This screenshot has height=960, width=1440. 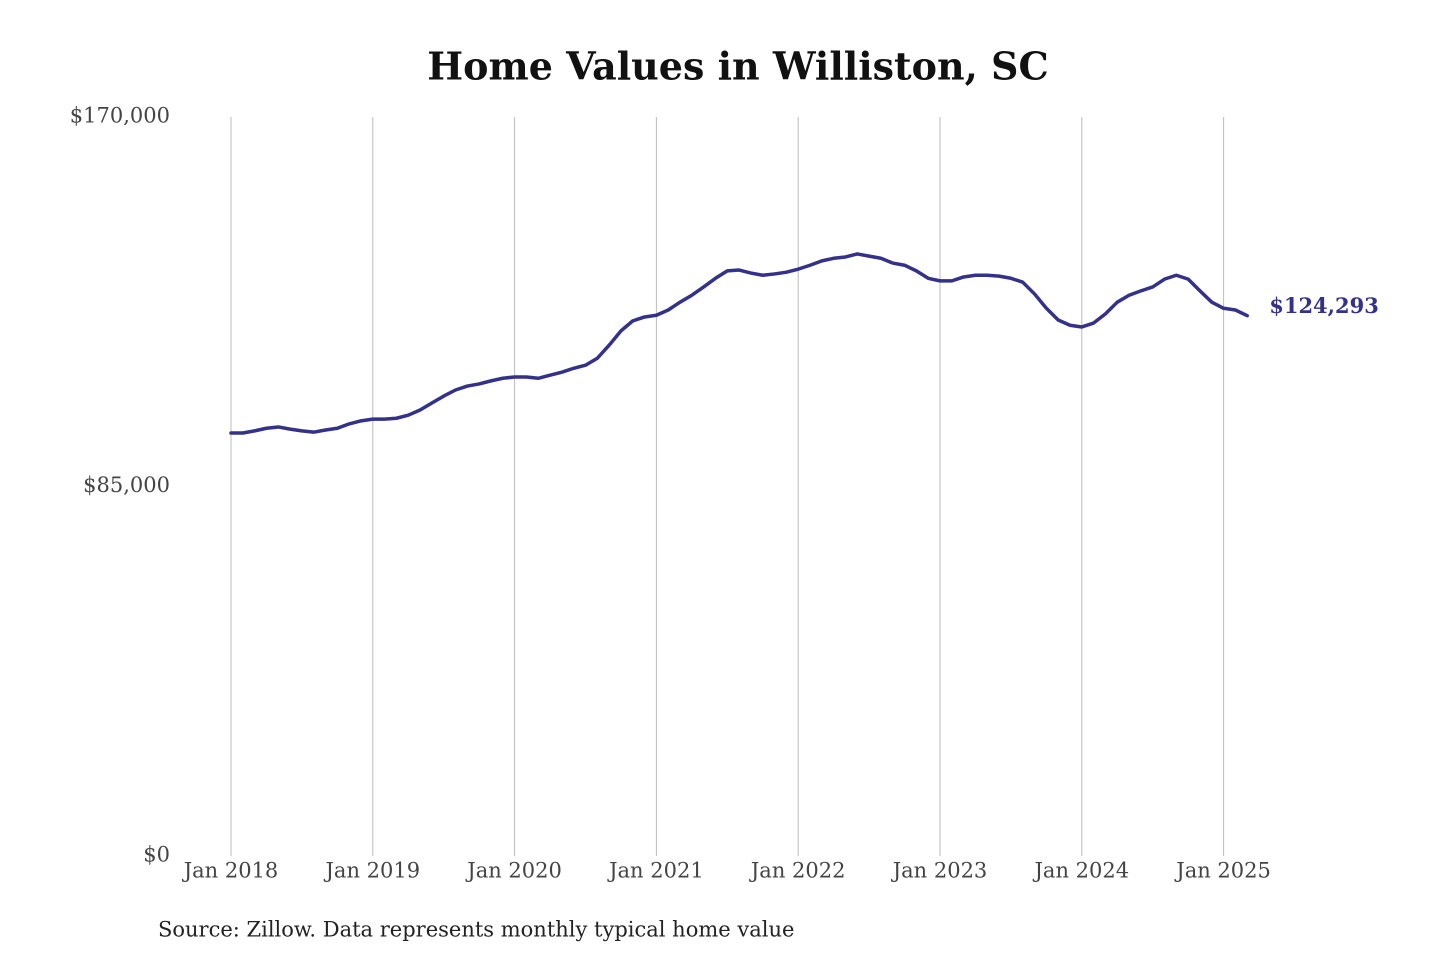 I want to click on x-tick-label: Jan 2022, so click(x=797, y=871).